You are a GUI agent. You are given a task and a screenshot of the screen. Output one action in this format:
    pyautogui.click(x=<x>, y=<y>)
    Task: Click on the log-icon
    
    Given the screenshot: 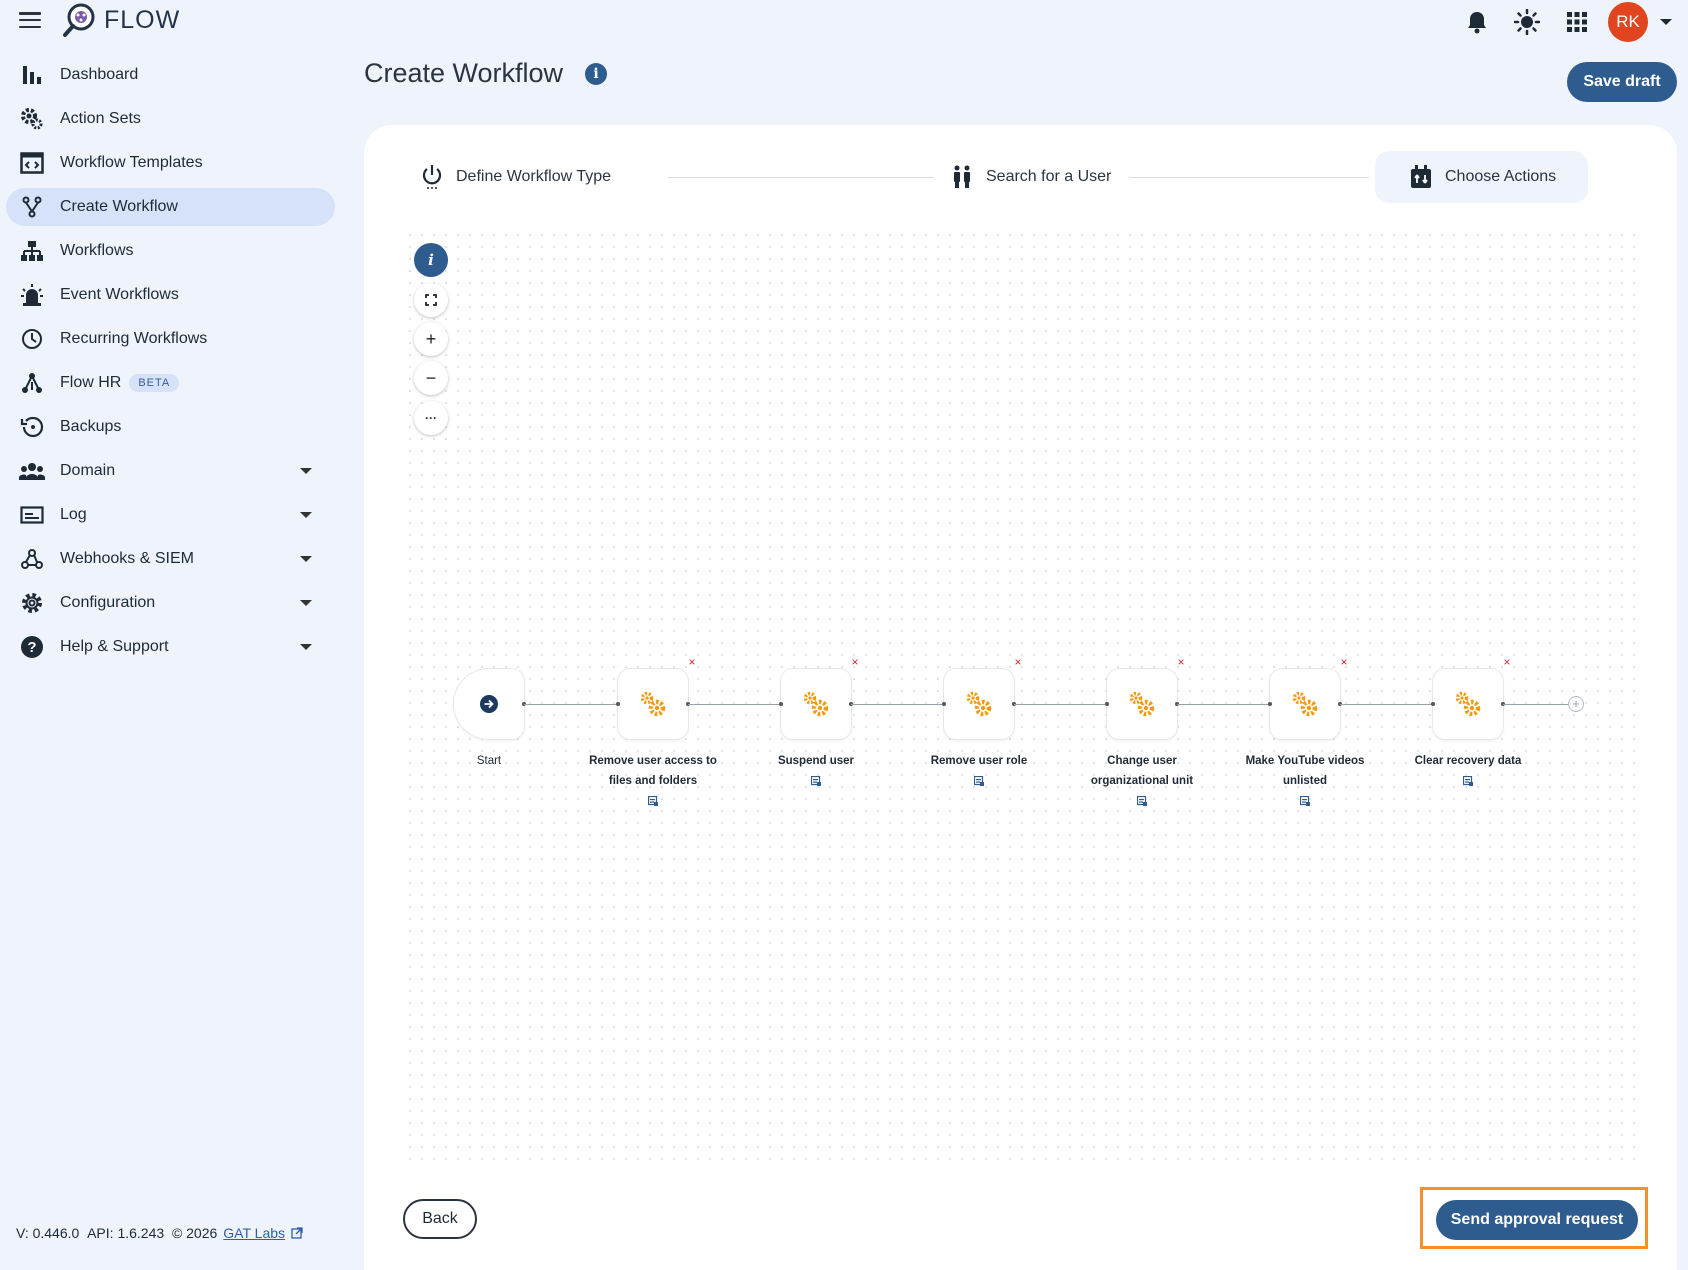 What is the action you would take?
    pyautogui.click(x=32, y=515)
    